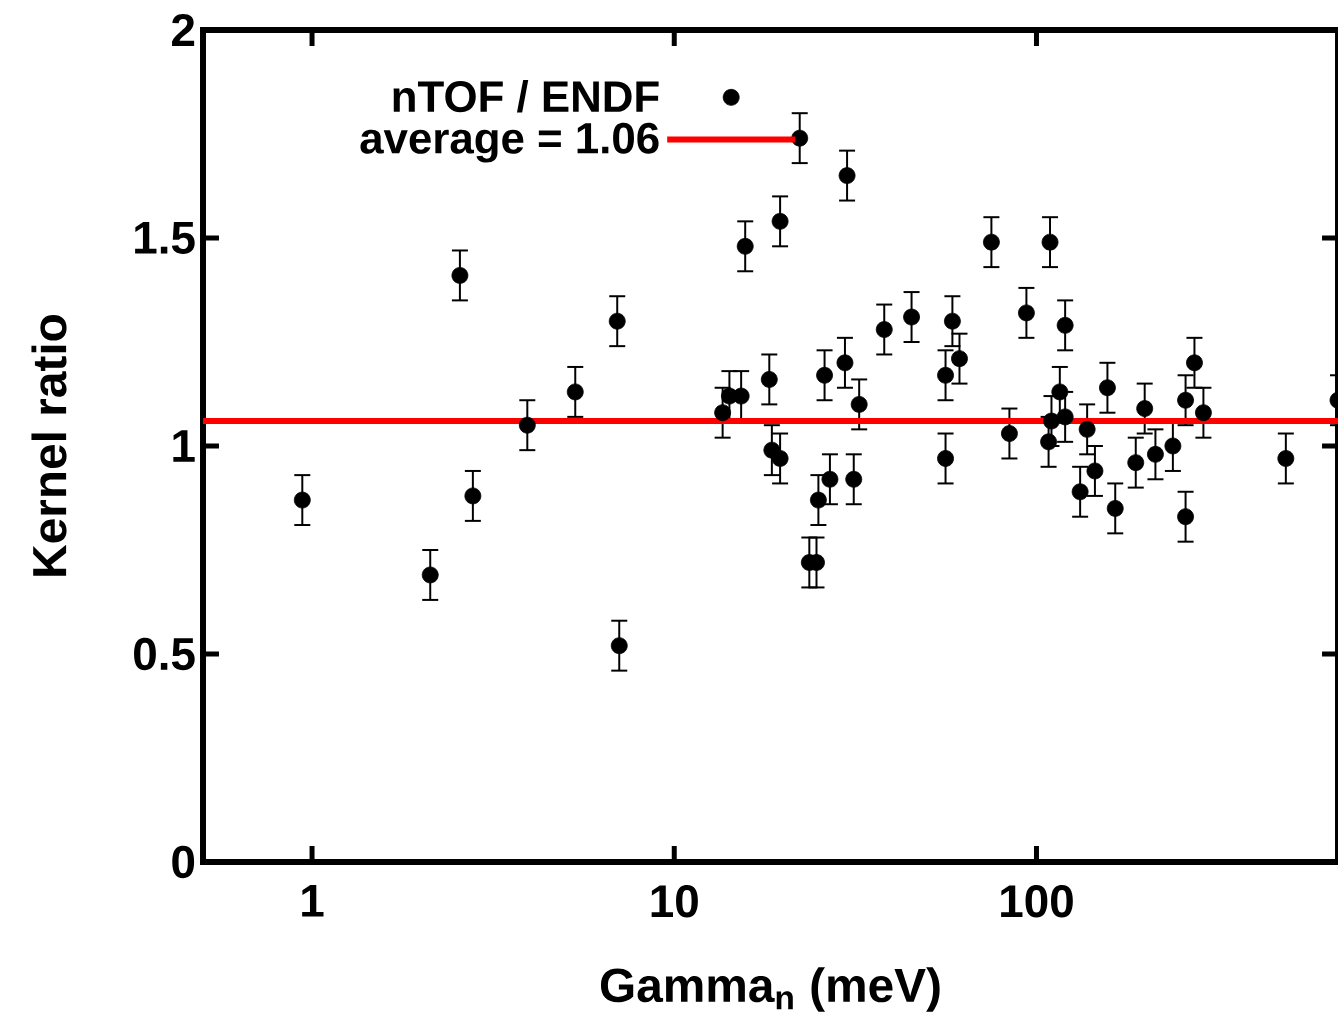  I want to click on y-tick-label: 1.5, so click(165, 238).